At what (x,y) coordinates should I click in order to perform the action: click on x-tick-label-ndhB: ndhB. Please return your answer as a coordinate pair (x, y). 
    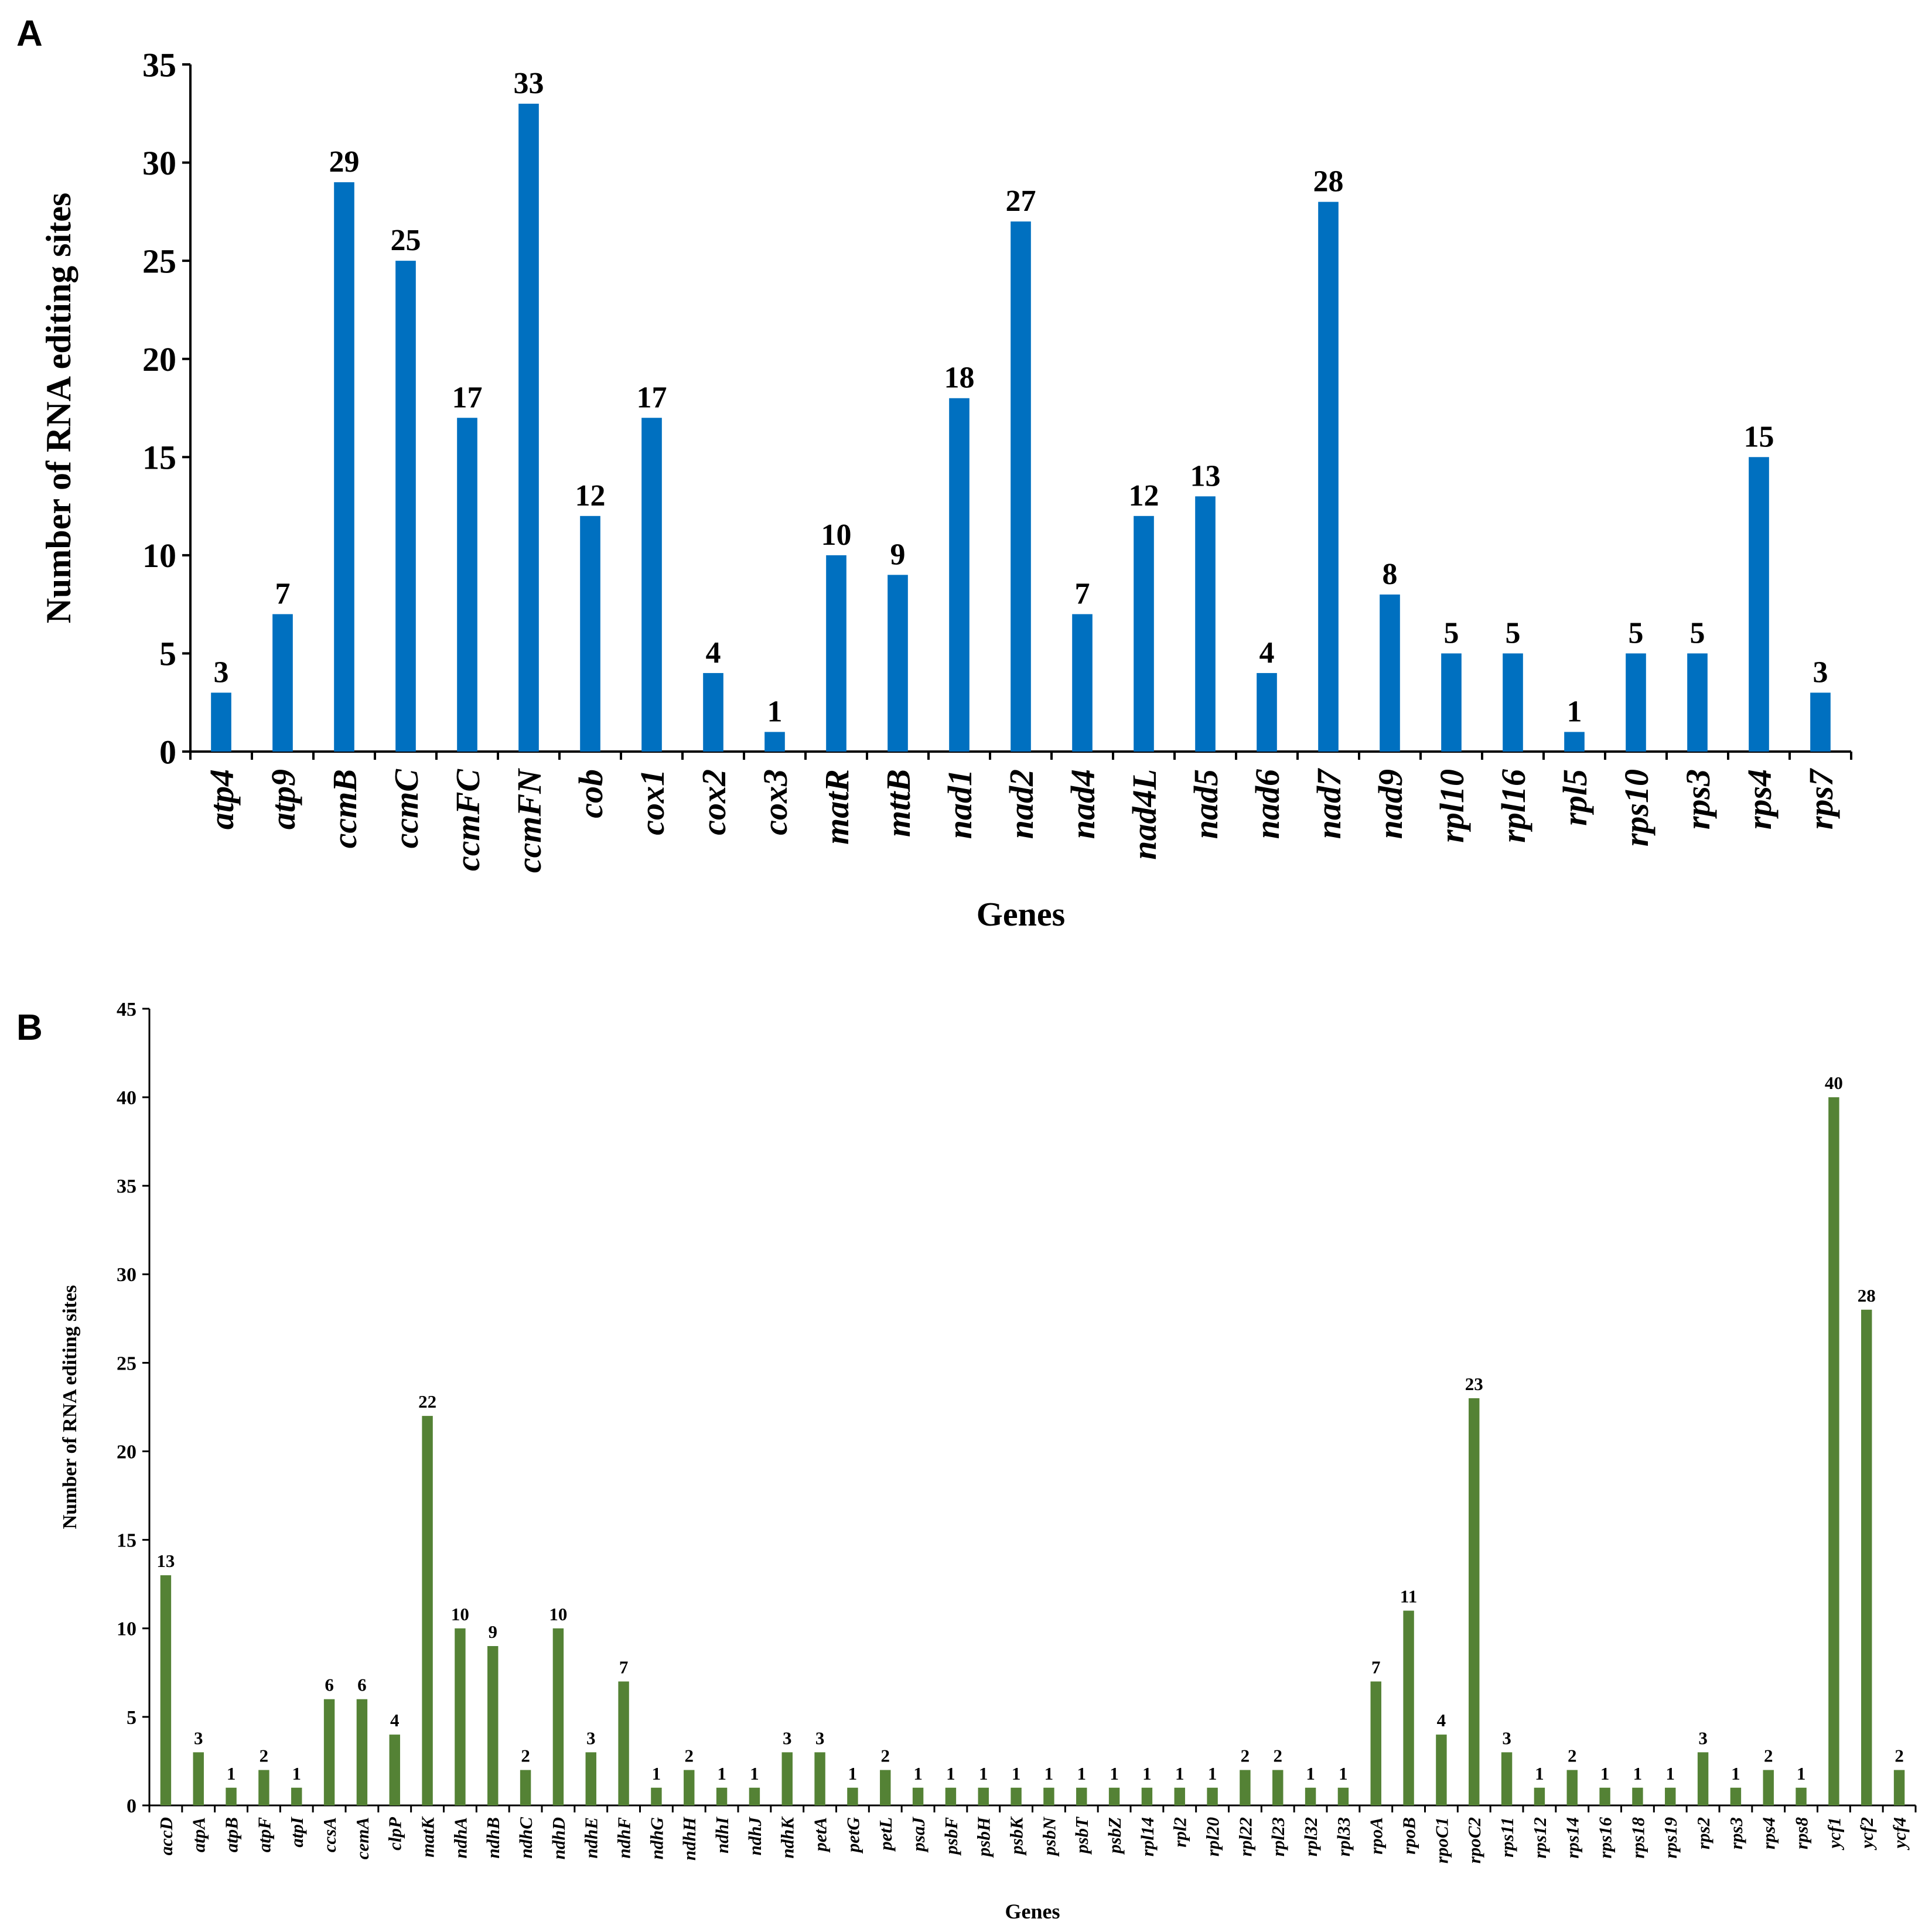
    Looking at the image, I should click on (493, 1838).